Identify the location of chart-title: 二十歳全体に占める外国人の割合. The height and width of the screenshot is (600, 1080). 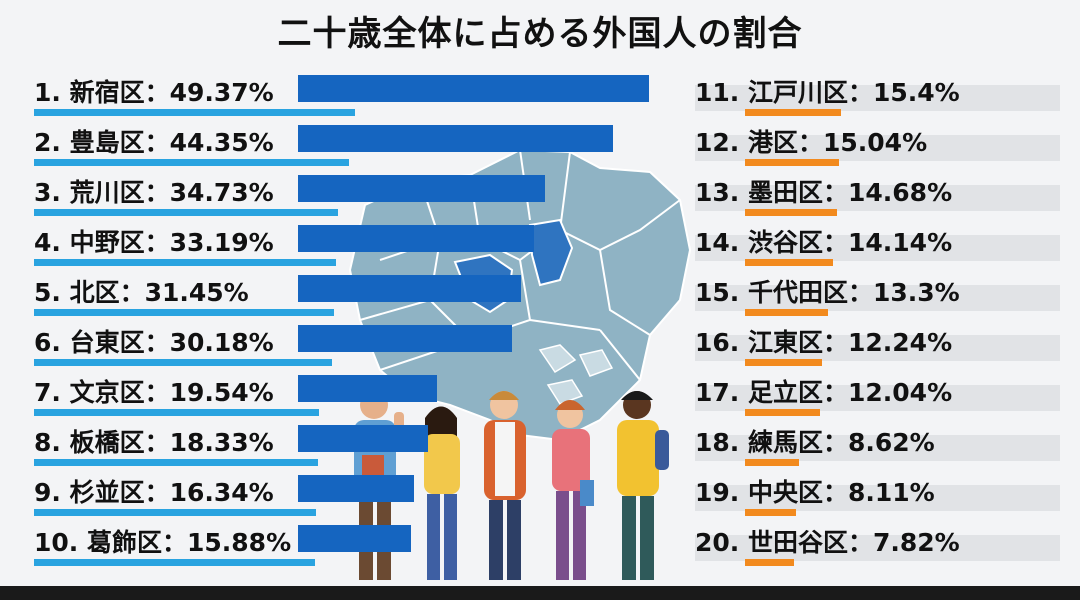
(540, 34).